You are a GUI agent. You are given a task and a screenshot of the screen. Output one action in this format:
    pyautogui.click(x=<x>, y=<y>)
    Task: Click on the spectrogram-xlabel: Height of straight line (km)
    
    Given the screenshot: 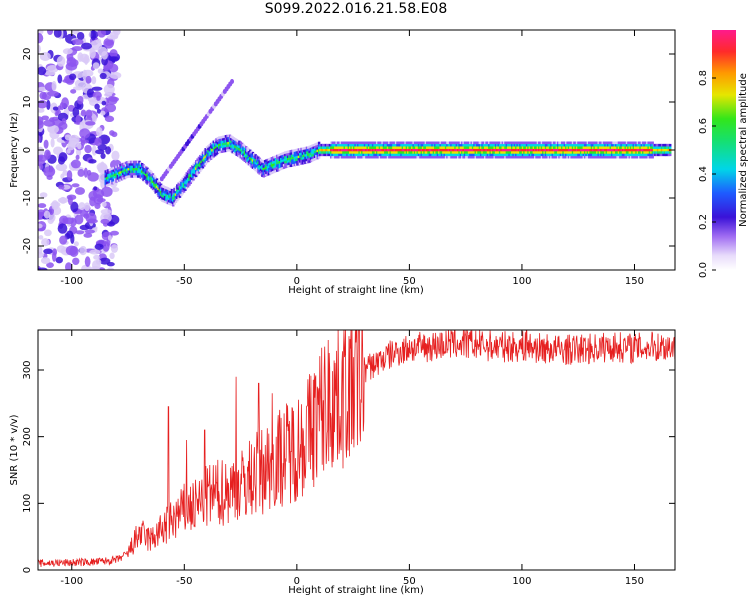 What is the action you would take?
    pyautogui.click(x=356, y=290)
    